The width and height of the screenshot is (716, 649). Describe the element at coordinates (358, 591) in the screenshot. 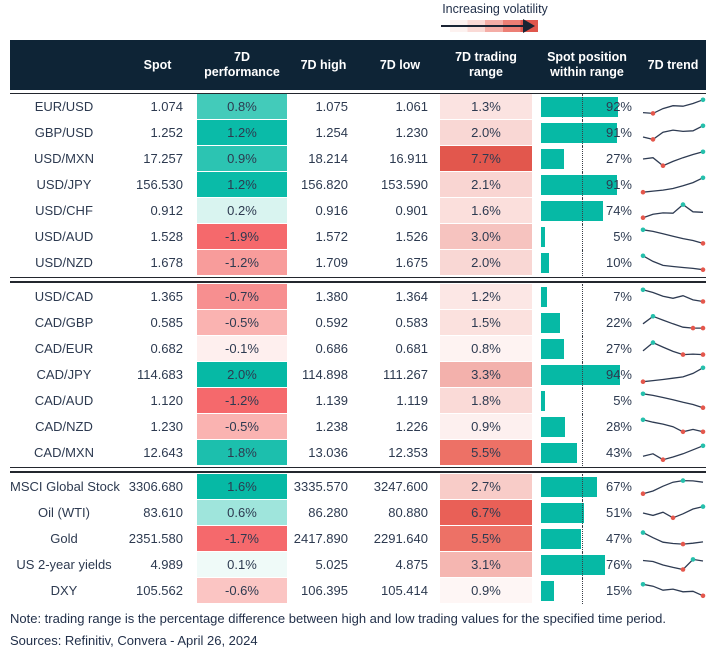

I see `table-row: DXY 105.562 -0.6% 106.395 105.414 0.9% 15%` at that location.